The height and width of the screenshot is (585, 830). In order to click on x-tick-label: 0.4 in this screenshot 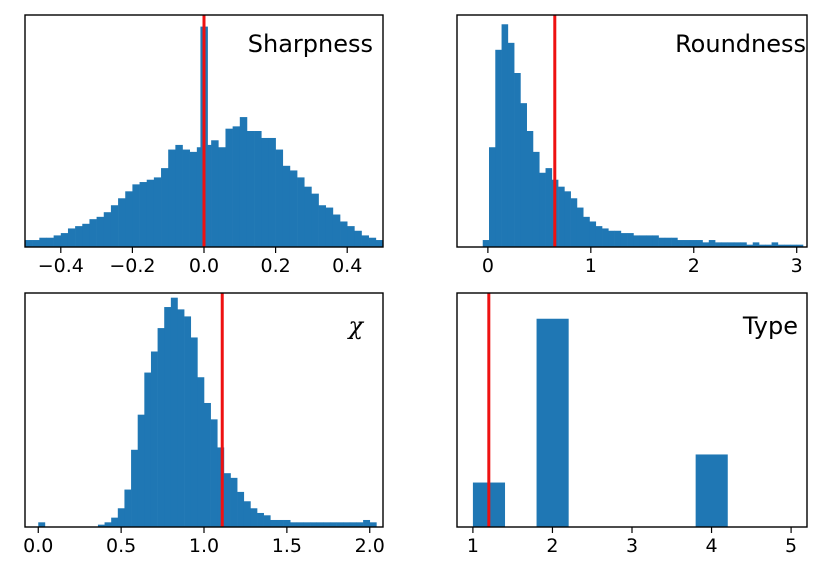, I will do `click(347, 266)`.